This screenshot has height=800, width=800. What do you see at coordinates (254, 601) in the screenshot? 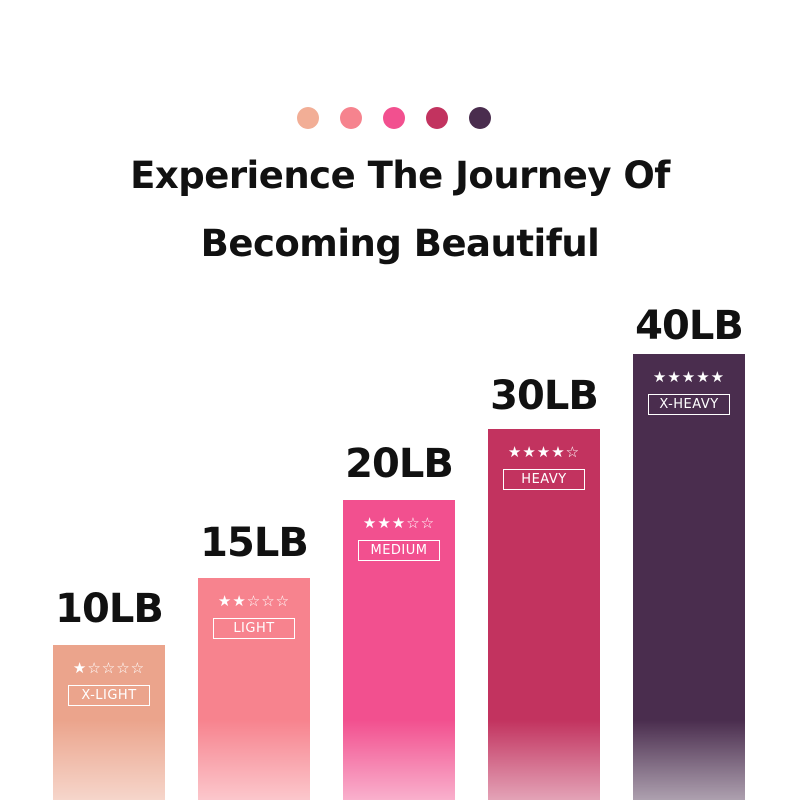
I see `star-rating: ★★☆☆☆` at bounding box center [254, 601].